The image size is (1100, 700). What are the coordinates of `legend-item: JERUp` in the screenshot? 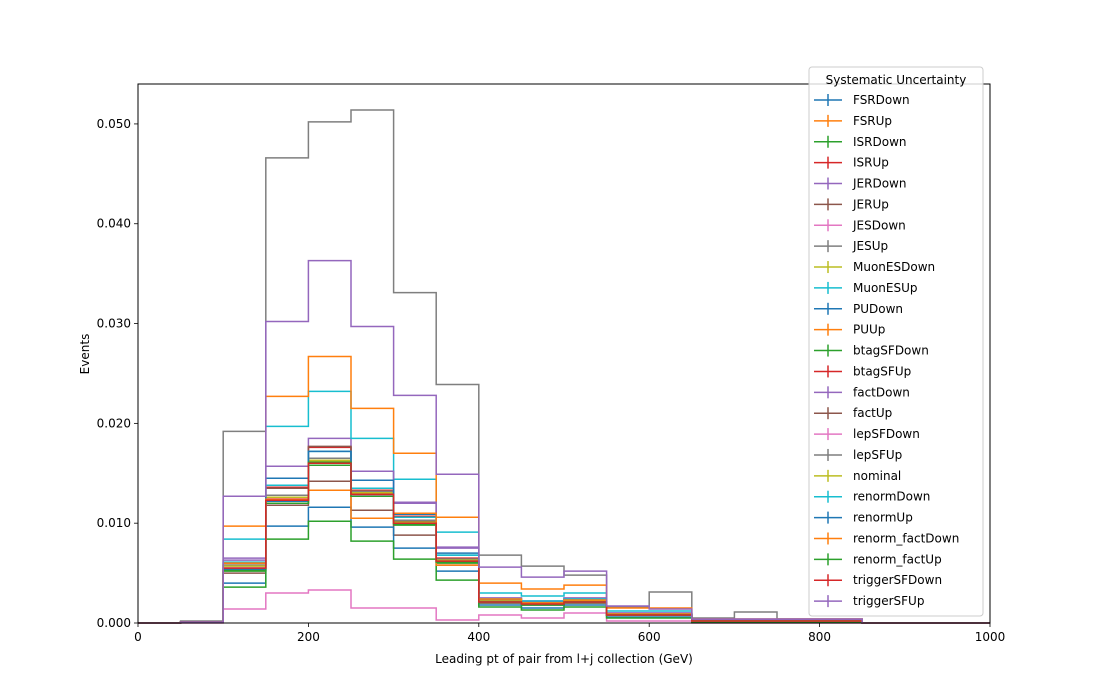 It's located at (851, 204).